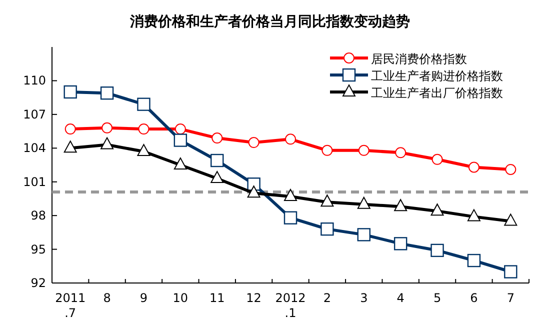 The image size is (553, 325). I want to click on x-tick-label: 7, so click(510, 298).